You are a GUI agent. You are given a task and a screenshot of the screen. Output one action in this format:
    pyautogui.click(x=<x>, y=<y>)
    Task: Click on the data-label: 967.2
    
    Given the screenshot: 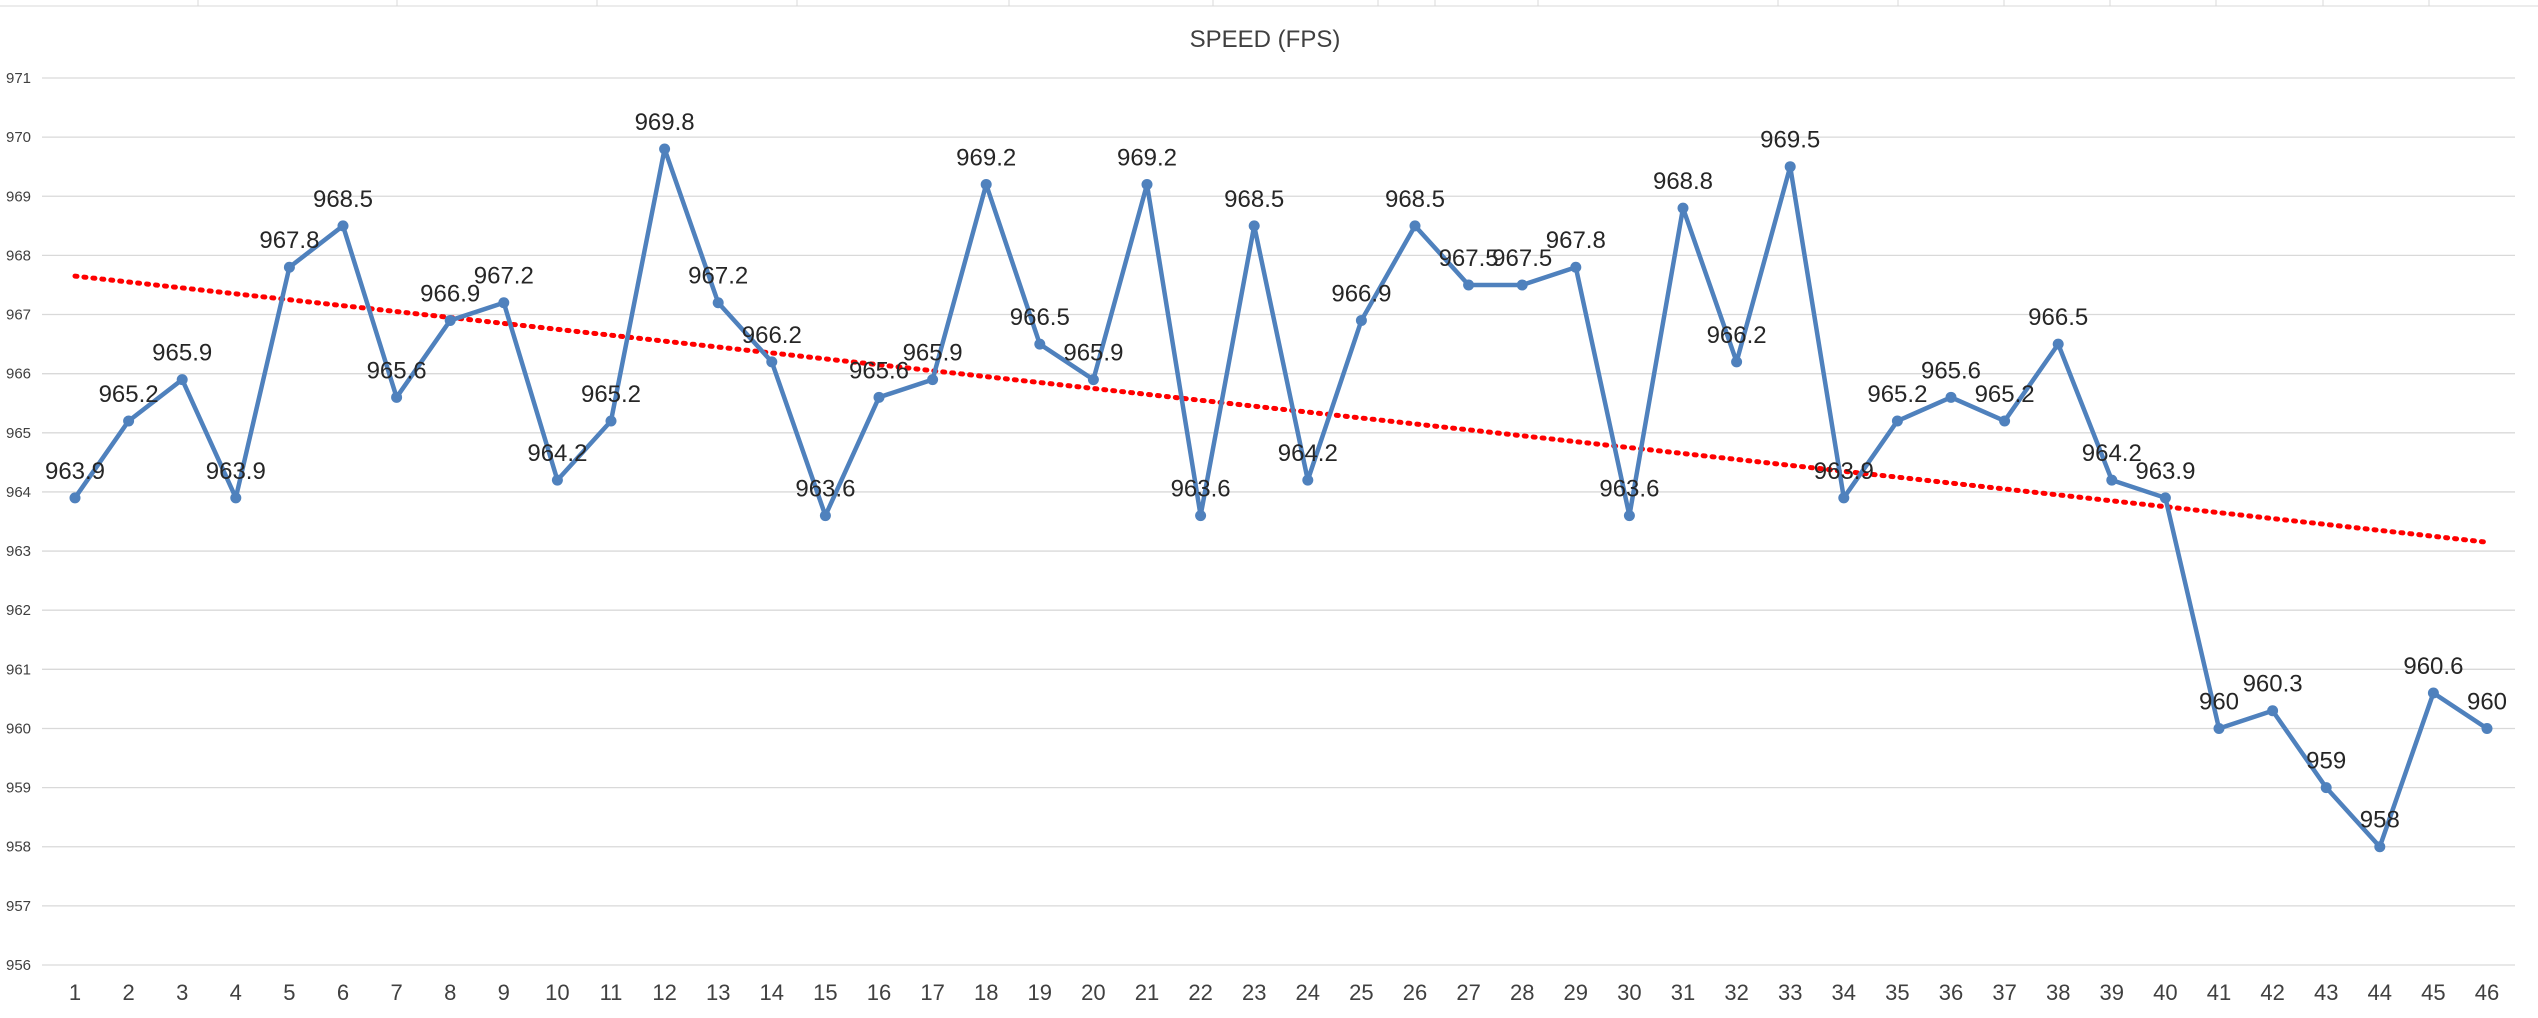 What is the action you would take?
    pyautogui.click(x=718, y=276)
    